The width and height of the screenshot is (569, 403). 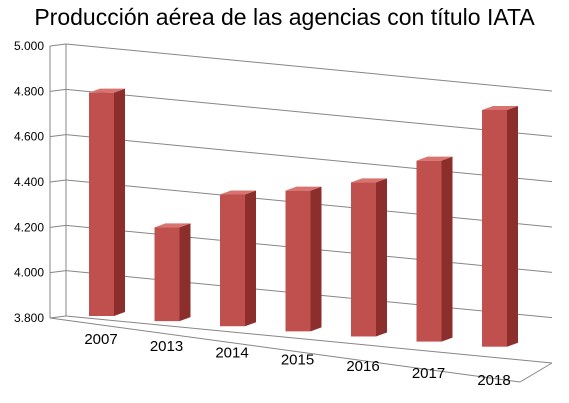 What do you see at coordinates (29, 137) in the screenshot?
I see `y-tick-label: 4.600` at bounding box center [29, 137].